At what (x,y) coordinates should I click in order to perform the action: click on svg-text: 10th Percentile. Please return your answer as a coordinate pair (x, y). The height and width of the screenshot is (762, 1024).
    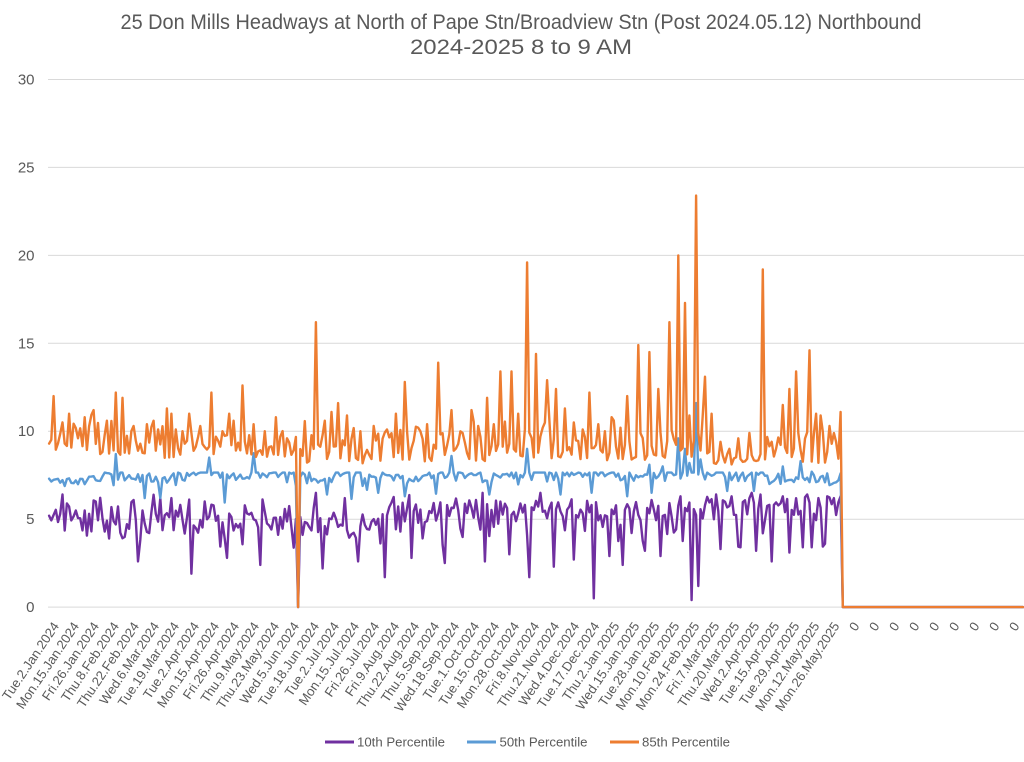
    Looking at the image, I should click on (401, 742).